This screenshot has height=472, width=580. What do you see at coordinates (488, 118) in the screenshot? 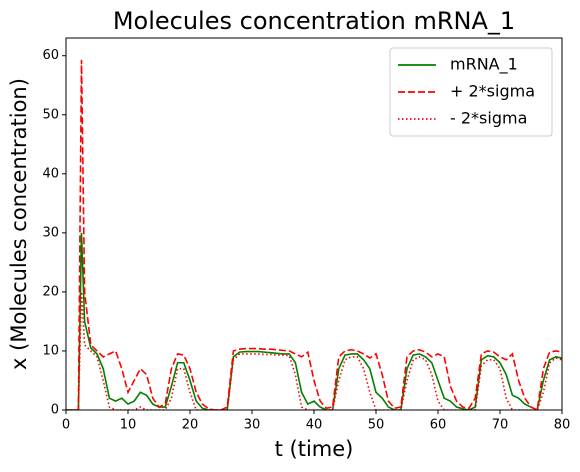
I see `legend-label: - 2*sigma` at bounding box center [488, 118].